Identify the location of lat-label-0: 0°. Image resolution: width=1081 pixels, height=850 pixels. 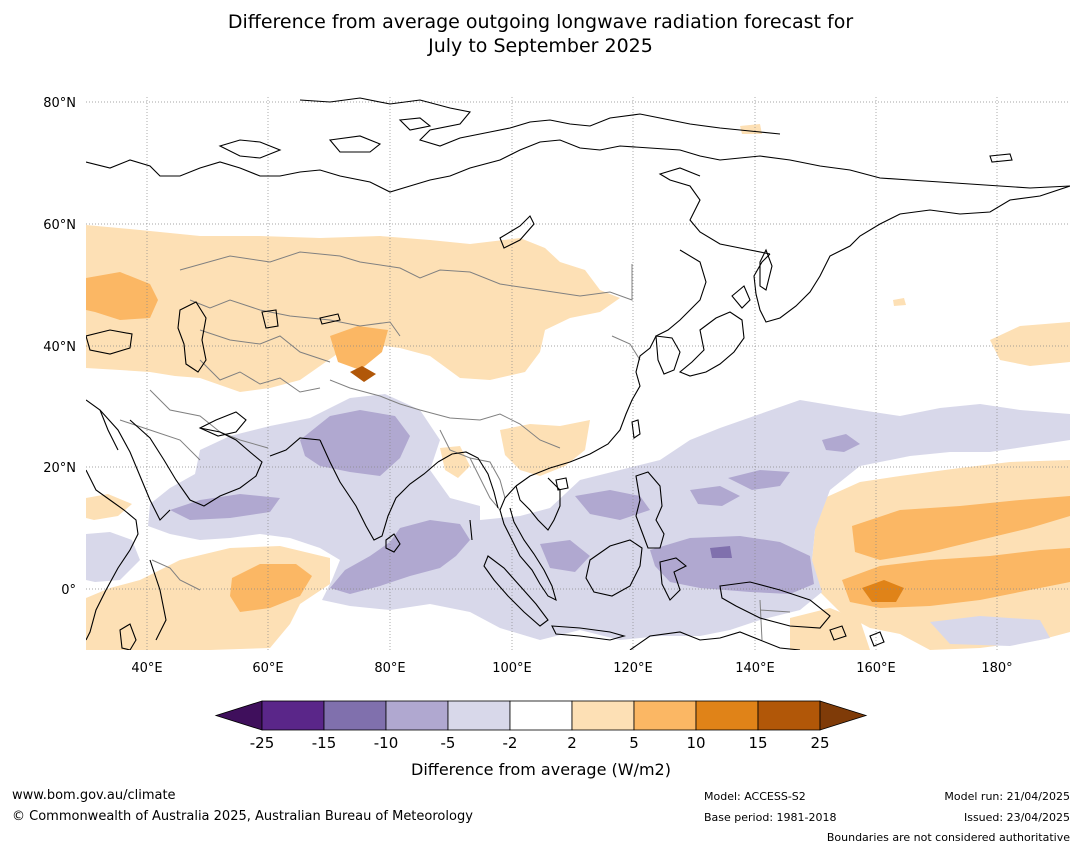
(68, 590).